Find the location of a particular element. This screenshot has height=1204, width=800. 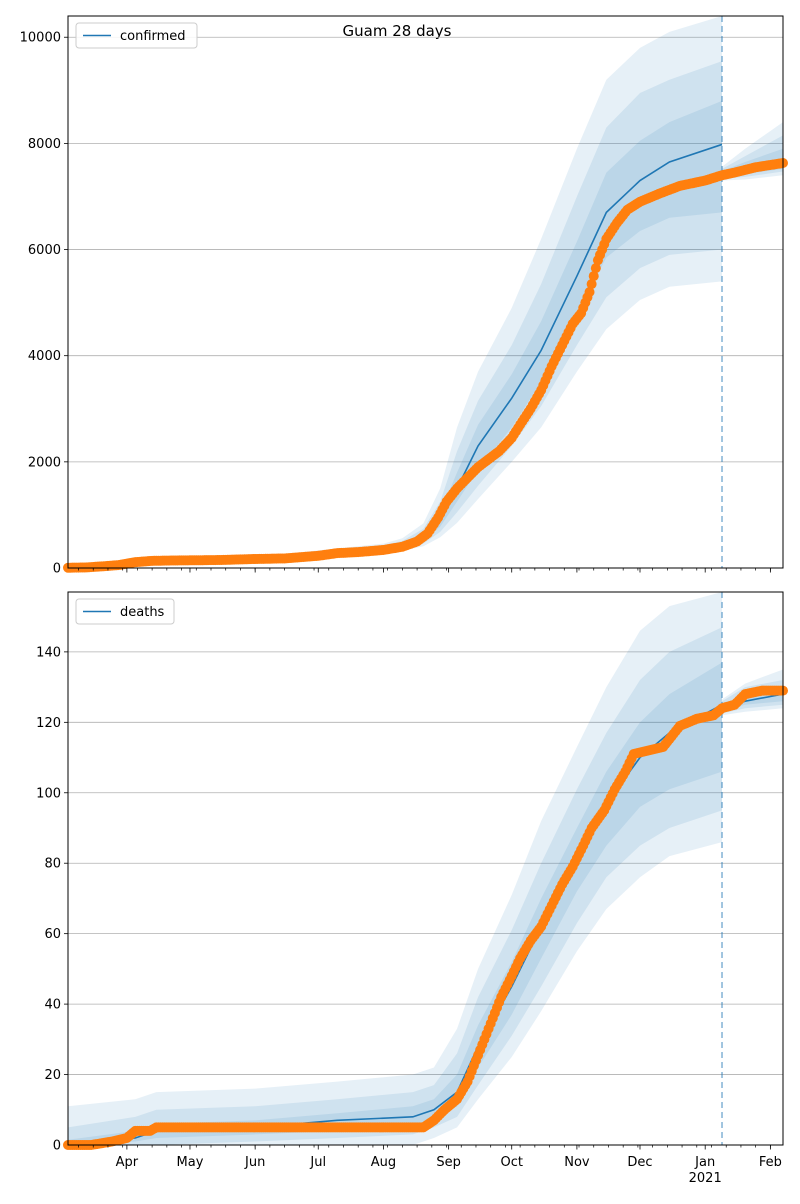

y-tick-label: 40 is located at coordinates (52, 1005).